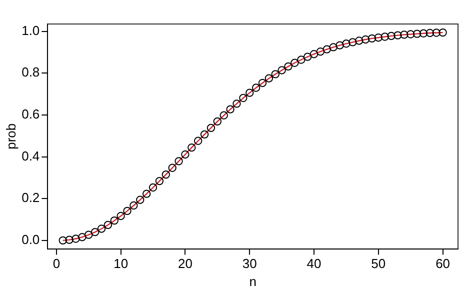  I want to click on y-tick-label: 0.2, so click(31, 198).